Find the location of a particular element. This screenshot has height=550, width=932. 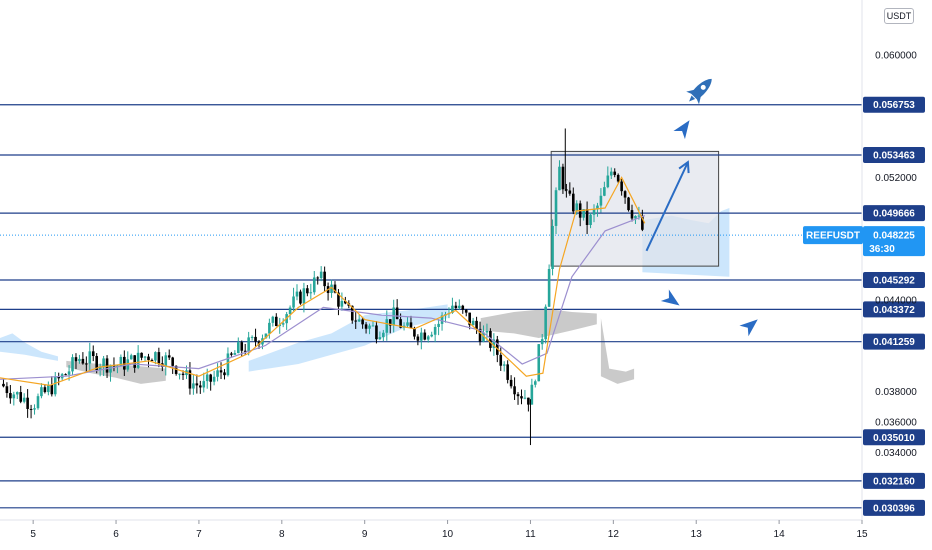

y-tick-label-0: 0.060000 is located at coordinates (896, 56).